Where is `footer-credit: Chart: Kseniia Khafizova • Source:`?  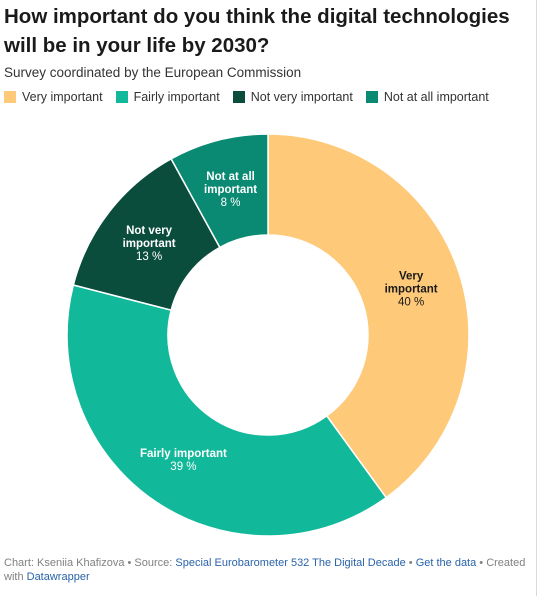
footer-credit: Chart: Kseniia Khafizova • Source: is located at coordinates (90, 563).